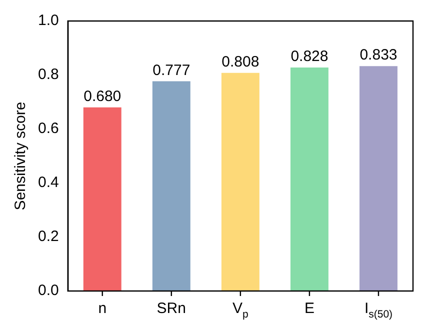  Describe the element at coordinates (21, 156) in the screenshot. I see `y-axis-title: Sensitivity score` at that location.